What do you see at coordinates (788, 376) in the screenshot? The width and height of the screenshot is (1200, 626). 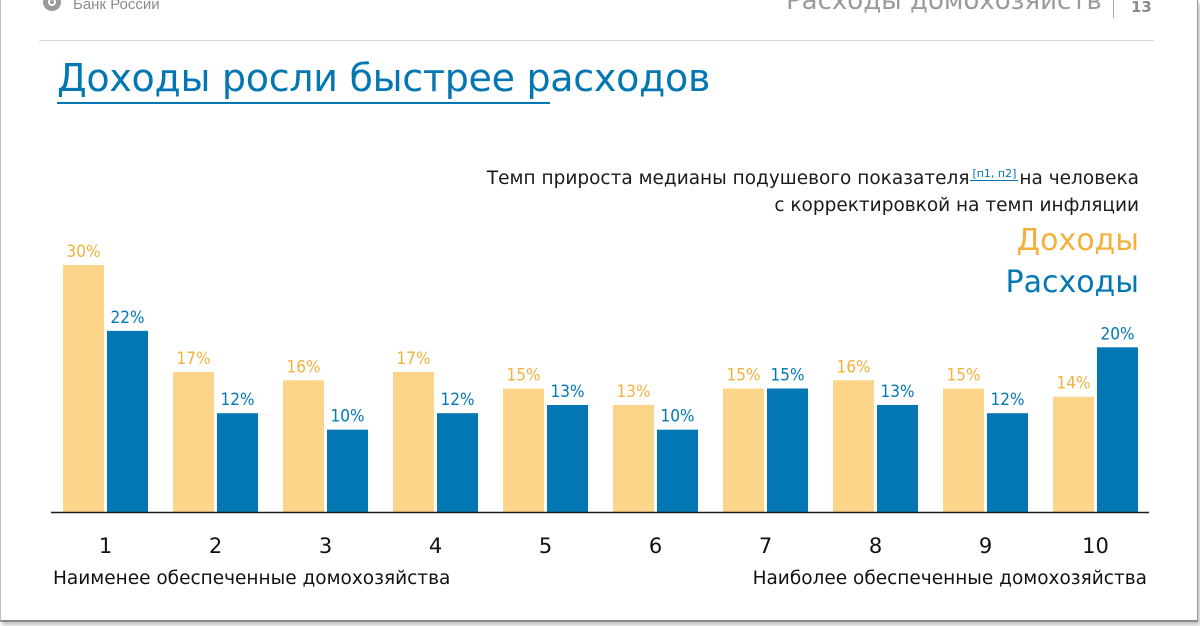 I see `expense-value-label-7: 15%` at bounding box center [788, 376].